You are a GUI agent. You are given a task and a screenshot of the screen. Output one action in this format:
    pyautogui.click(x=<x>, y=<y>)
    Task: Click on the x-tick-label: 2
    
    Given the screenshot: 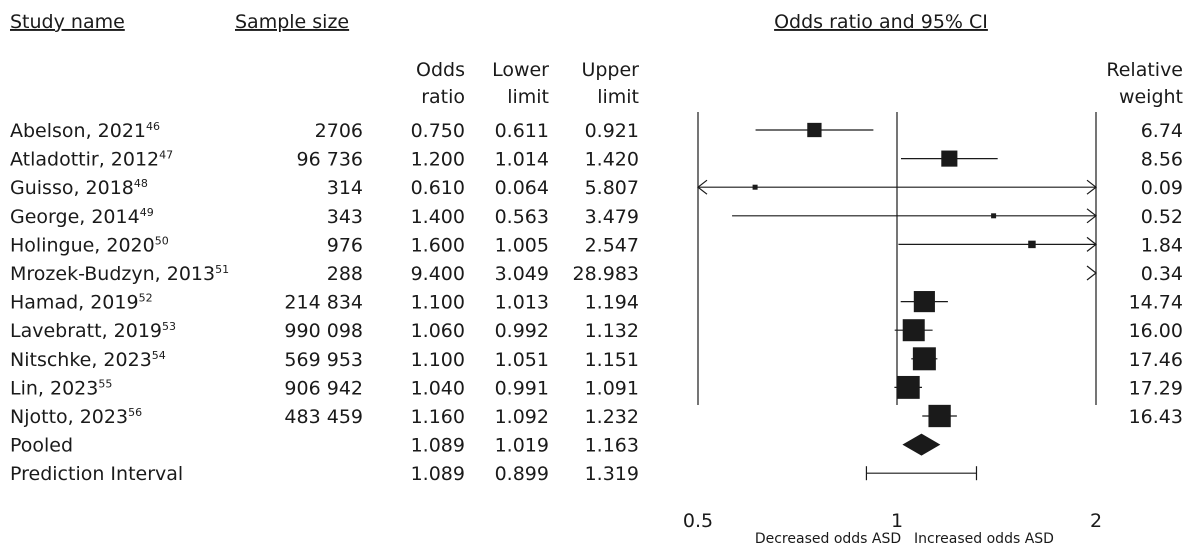 What is the action you would take?
    pyautogui.click(x=1096, y=521)
    